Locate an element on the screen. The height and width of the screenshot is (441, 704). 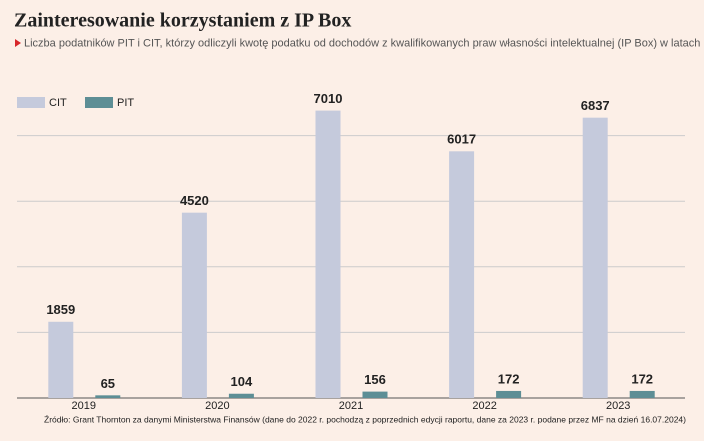
legend-label: CIT is located at coordinates (58, 103).